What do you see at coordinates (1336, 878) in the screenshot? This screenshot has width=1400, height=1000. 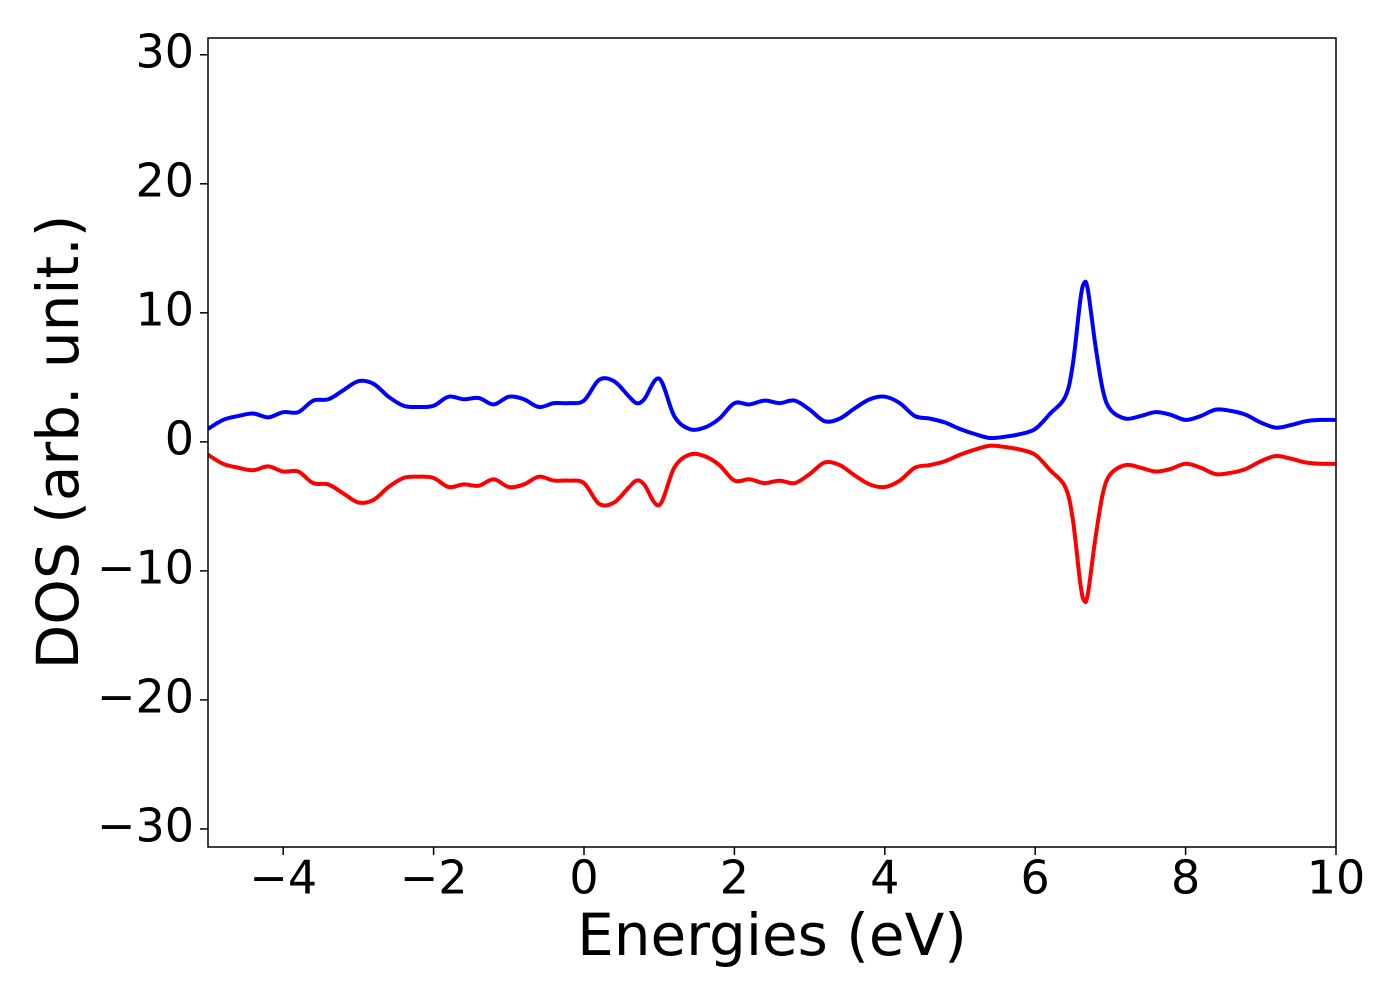 I see `x-tick-label: 10` at bounding box center [1336, 878].